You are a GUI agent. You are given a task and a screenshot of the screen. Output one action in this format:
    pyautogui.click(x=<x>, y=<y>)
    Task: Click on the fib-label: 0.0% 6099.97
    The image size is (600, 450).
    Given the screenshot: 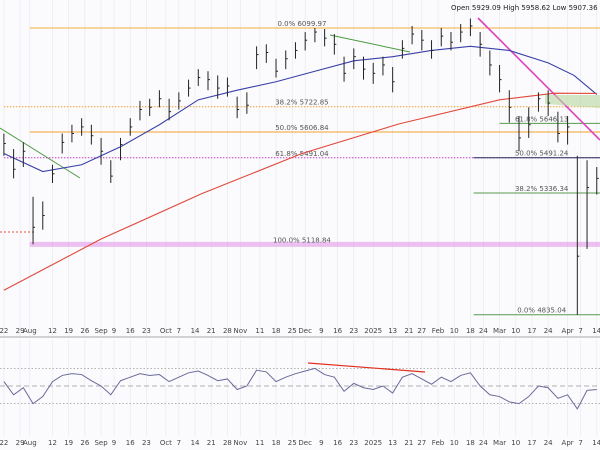 What is the action you would take?
    pyautogui.click(x=301, y=24)
    